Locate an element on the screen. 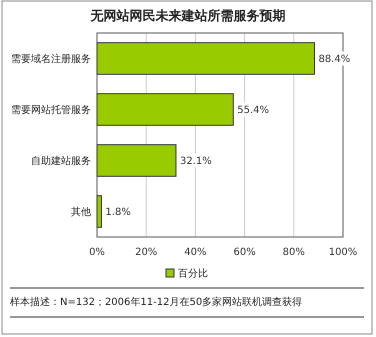 The width and height of the screenshot is (376, 337). x-tick-label: 100% is located at coordinates (343, 252).